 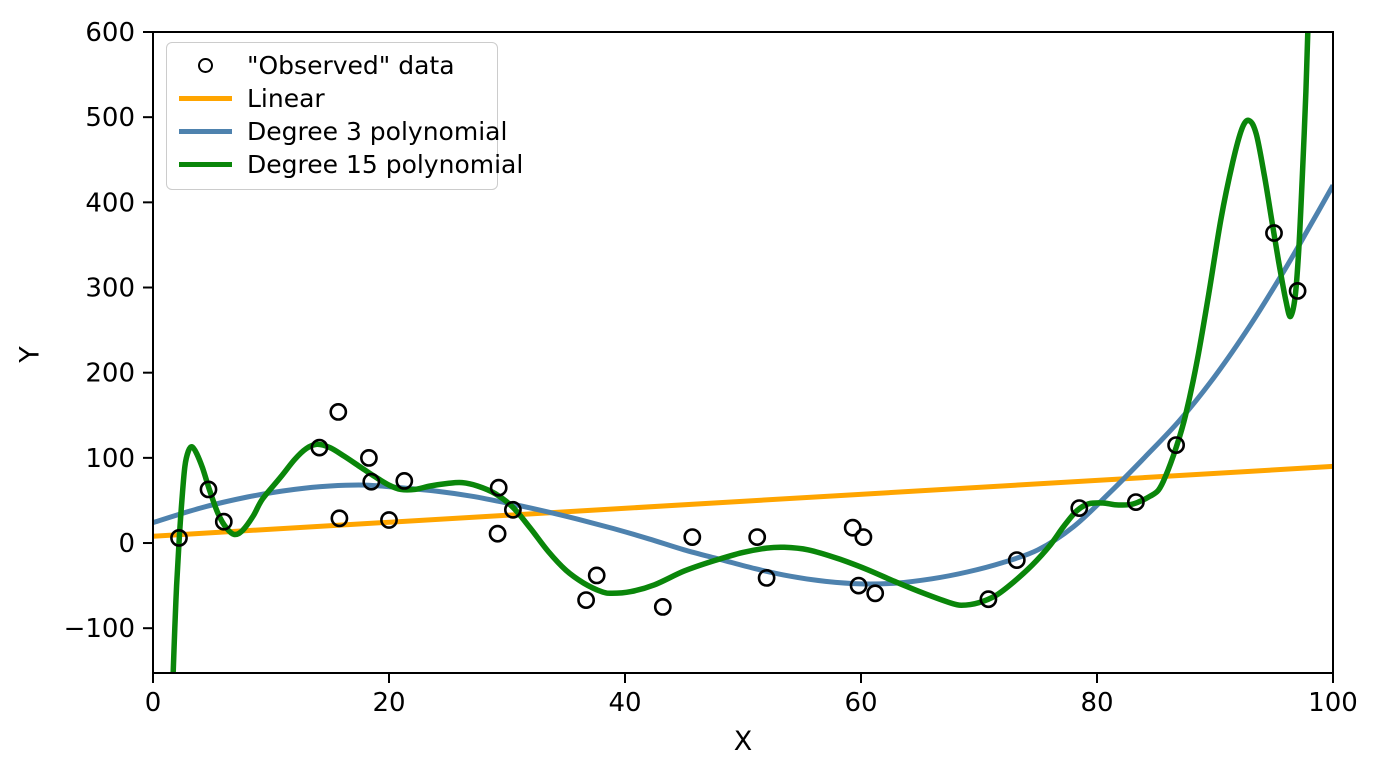 What do you see at coordinates (110, 203) in the screenshot?
I see `y-tick-label: 400` at bounding box center [110, 203].